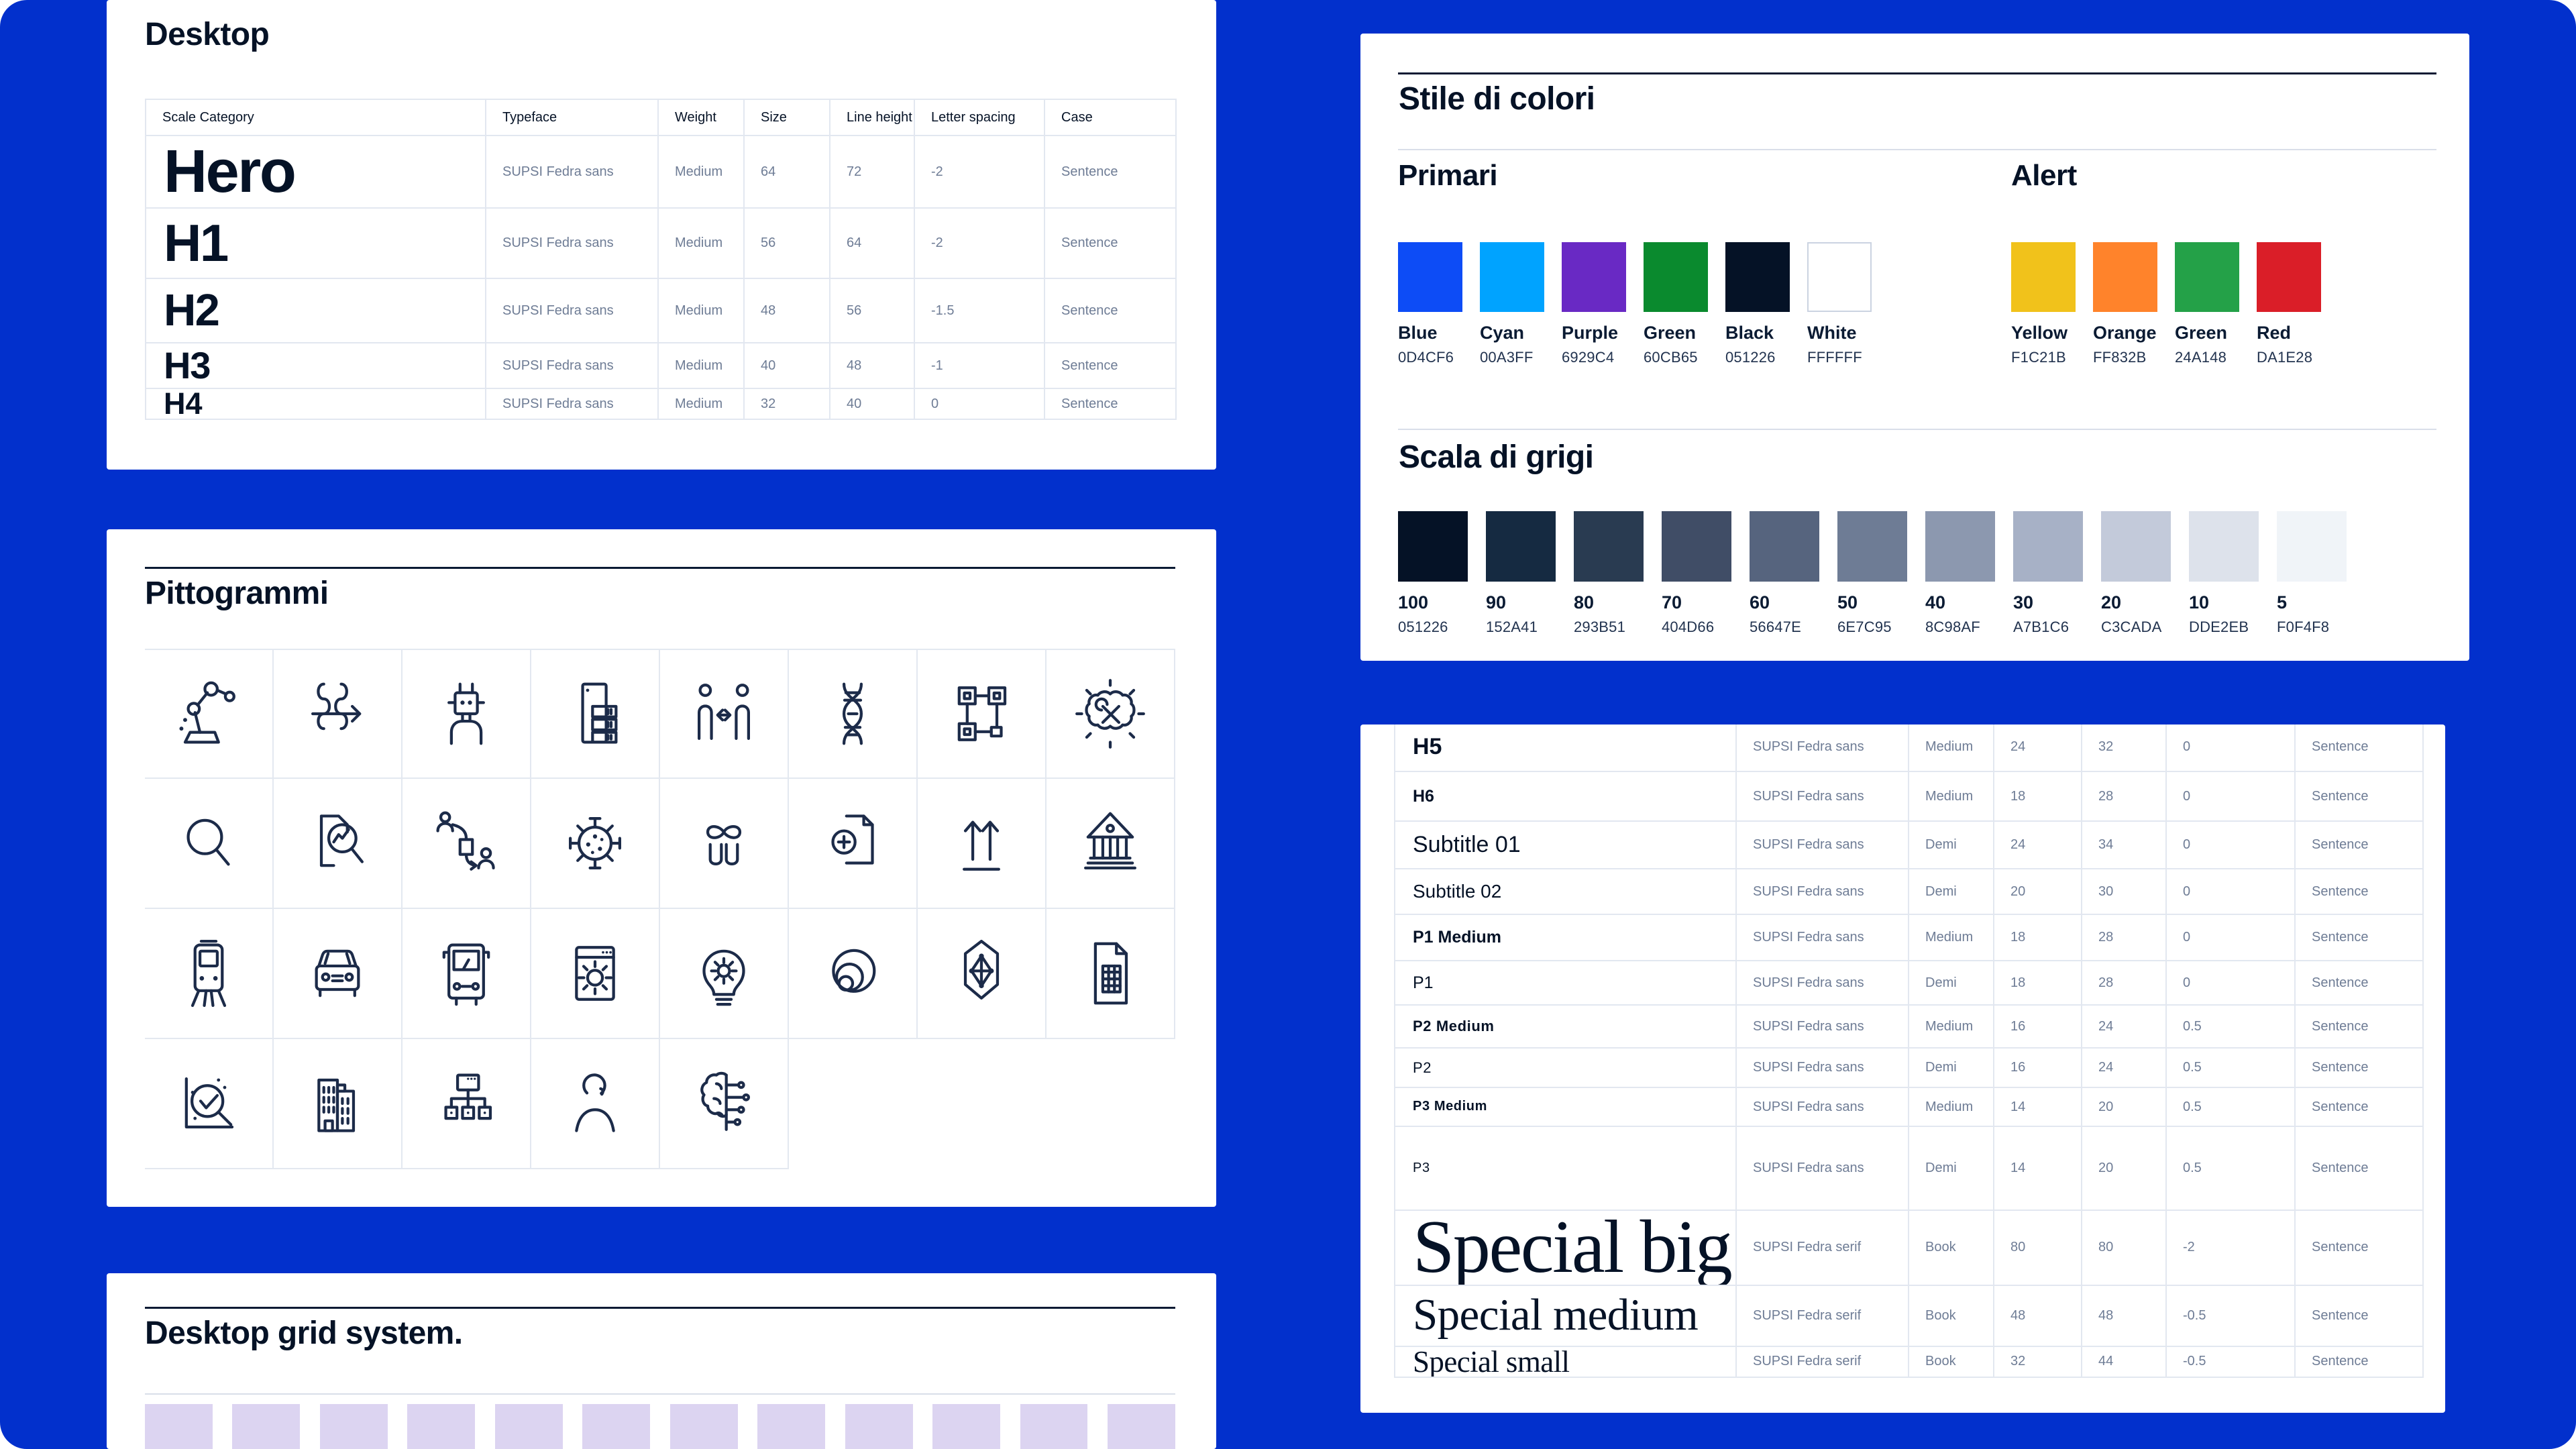  Describe the element at coordinates (979, 365) in the screenshot. I see `letter-spacing-cell: -1` at that location.